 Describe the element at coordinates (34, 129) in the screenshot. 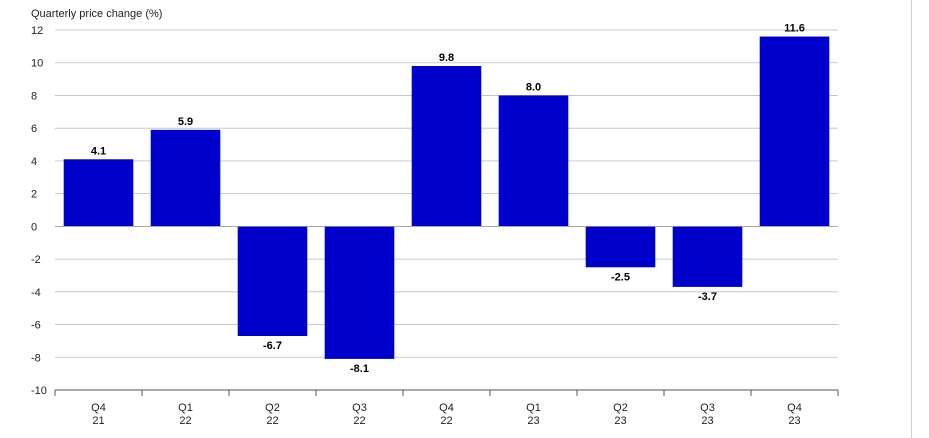

I see `y-tick-label: 6` at that location.